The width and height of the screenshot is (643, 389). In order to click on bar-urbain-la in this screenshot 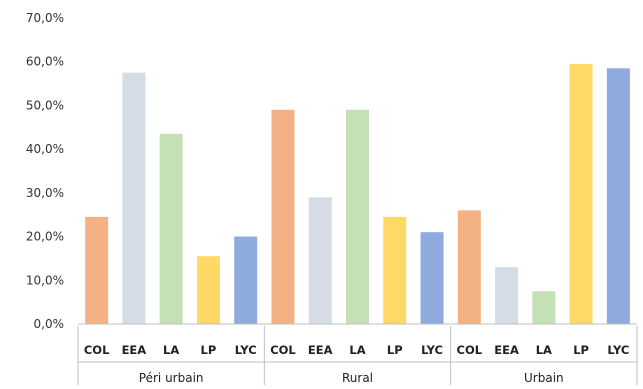, I will do `click(544, 307)`.